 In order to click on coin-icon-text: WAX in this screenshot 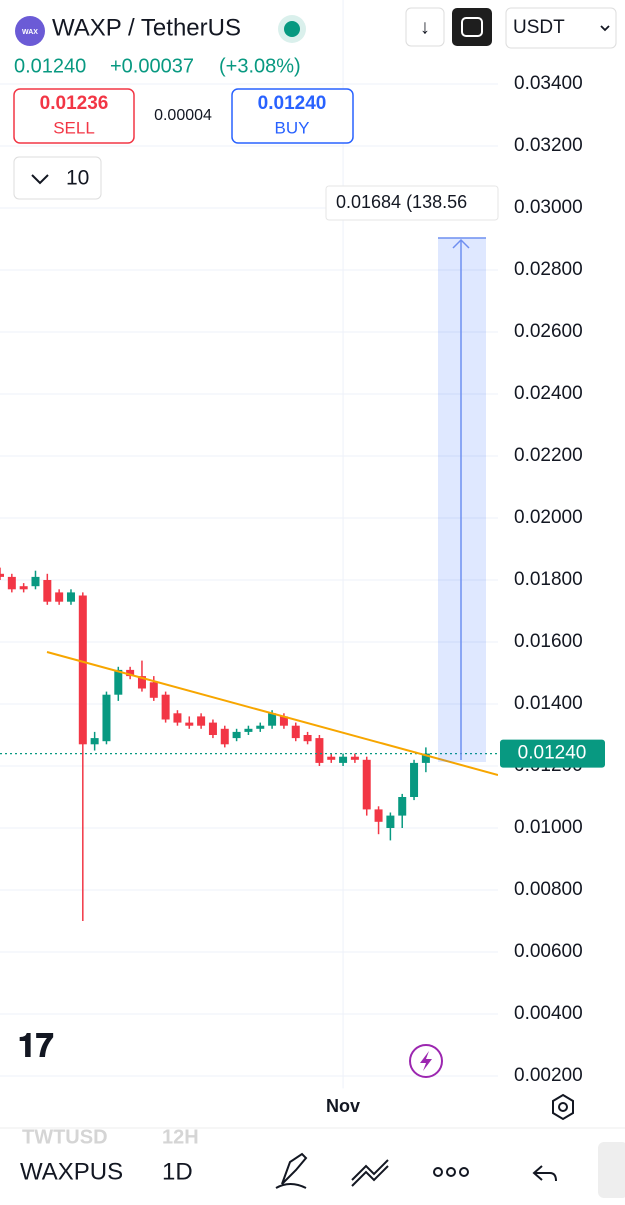, I will do `click(30, 32)`.